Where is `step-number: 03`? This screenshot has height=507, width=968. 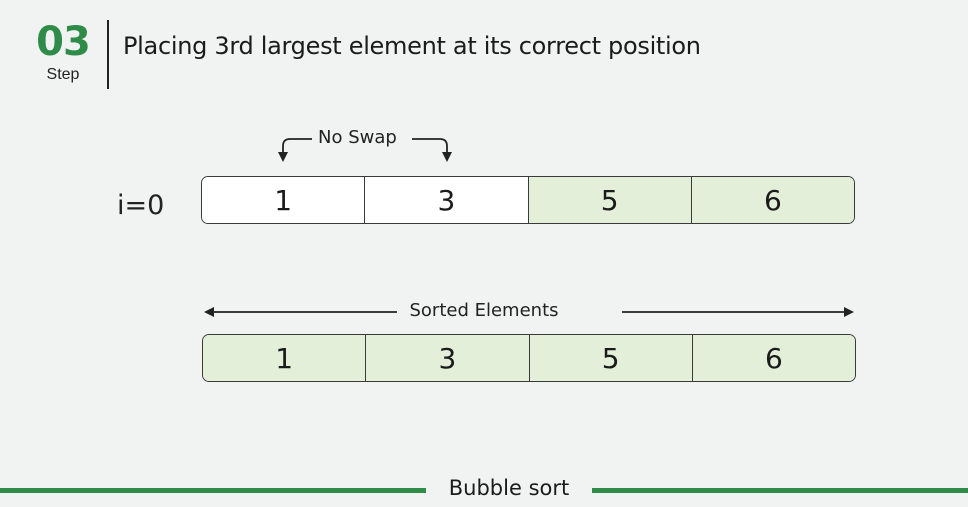
step-number: 03 is located at coordinates (63, 42).